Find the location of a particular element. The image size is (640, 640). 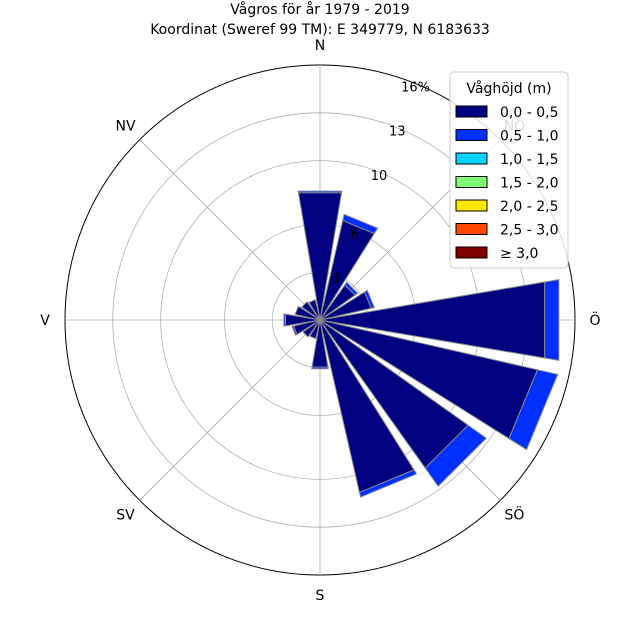

legend-label: 0,5 - 1,0 is located at coordinates (529, 137).